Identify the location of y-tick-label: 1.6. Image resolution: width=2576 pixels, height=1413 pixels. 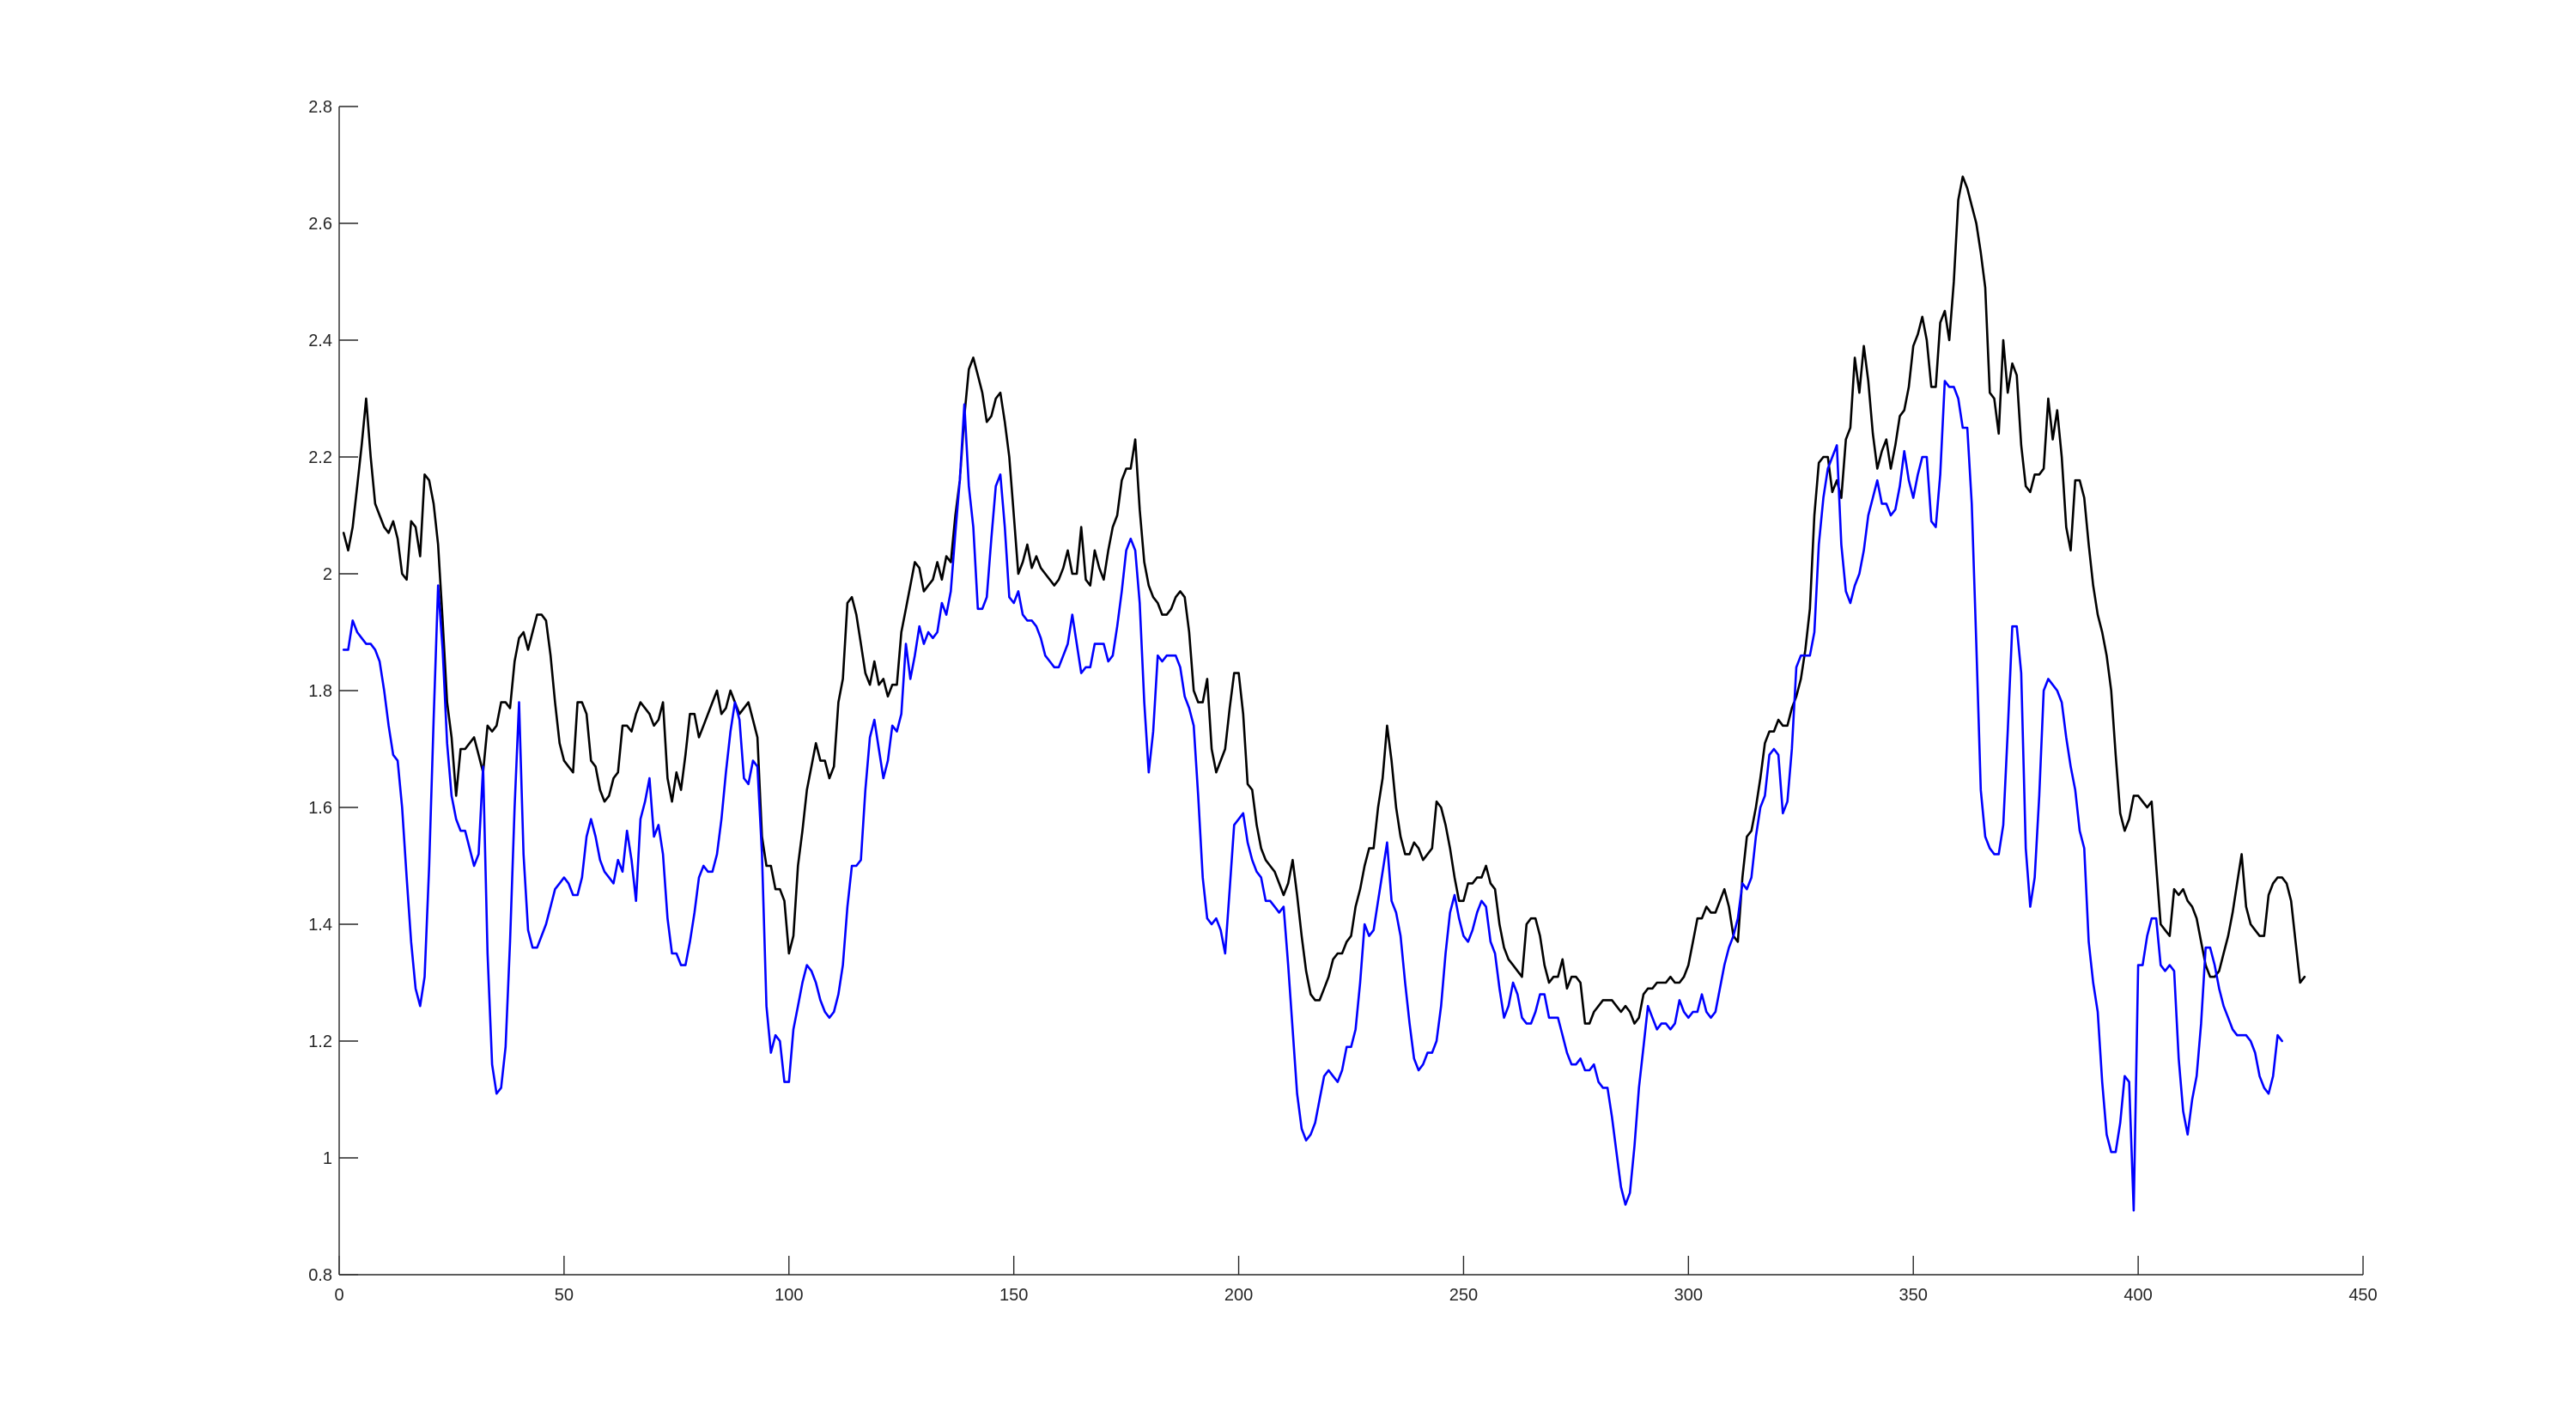
(320, 808).